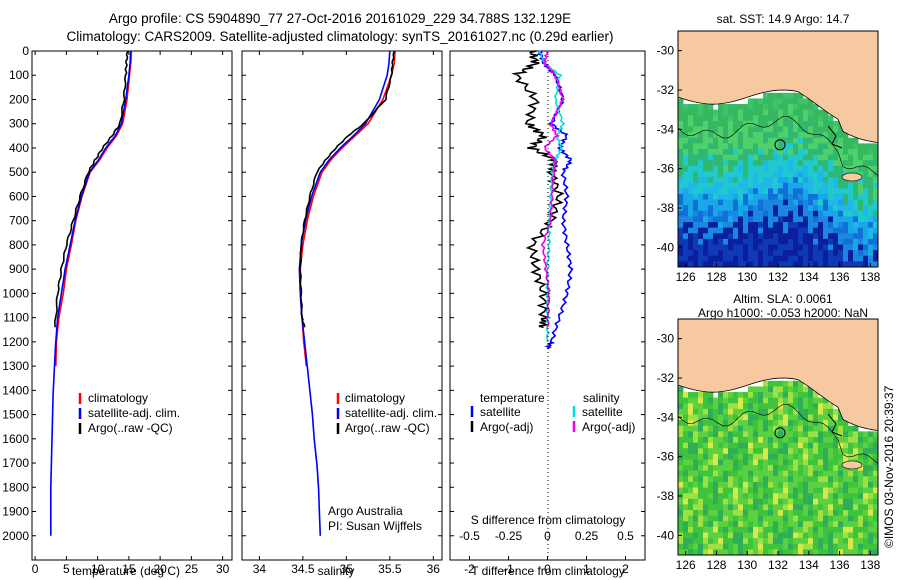 This screenshot has height=580, width=900. Describe the element at coordinates (223, 569) in the screenshot. I see `x-tick-label: 30` at that location.